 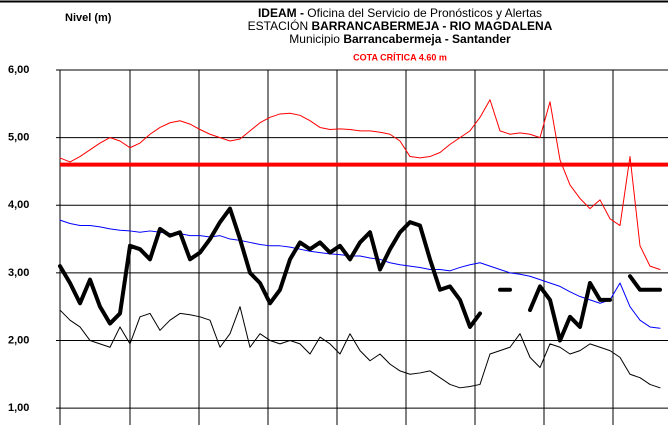 I want to click on y-tick-label: 1,00, so click(x=18, y=408).